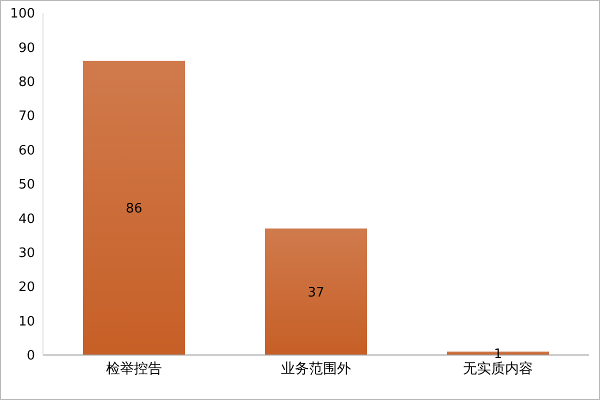 The image size is (600, 400). I want to click on y-tick-label: 30, so click(26, 254).